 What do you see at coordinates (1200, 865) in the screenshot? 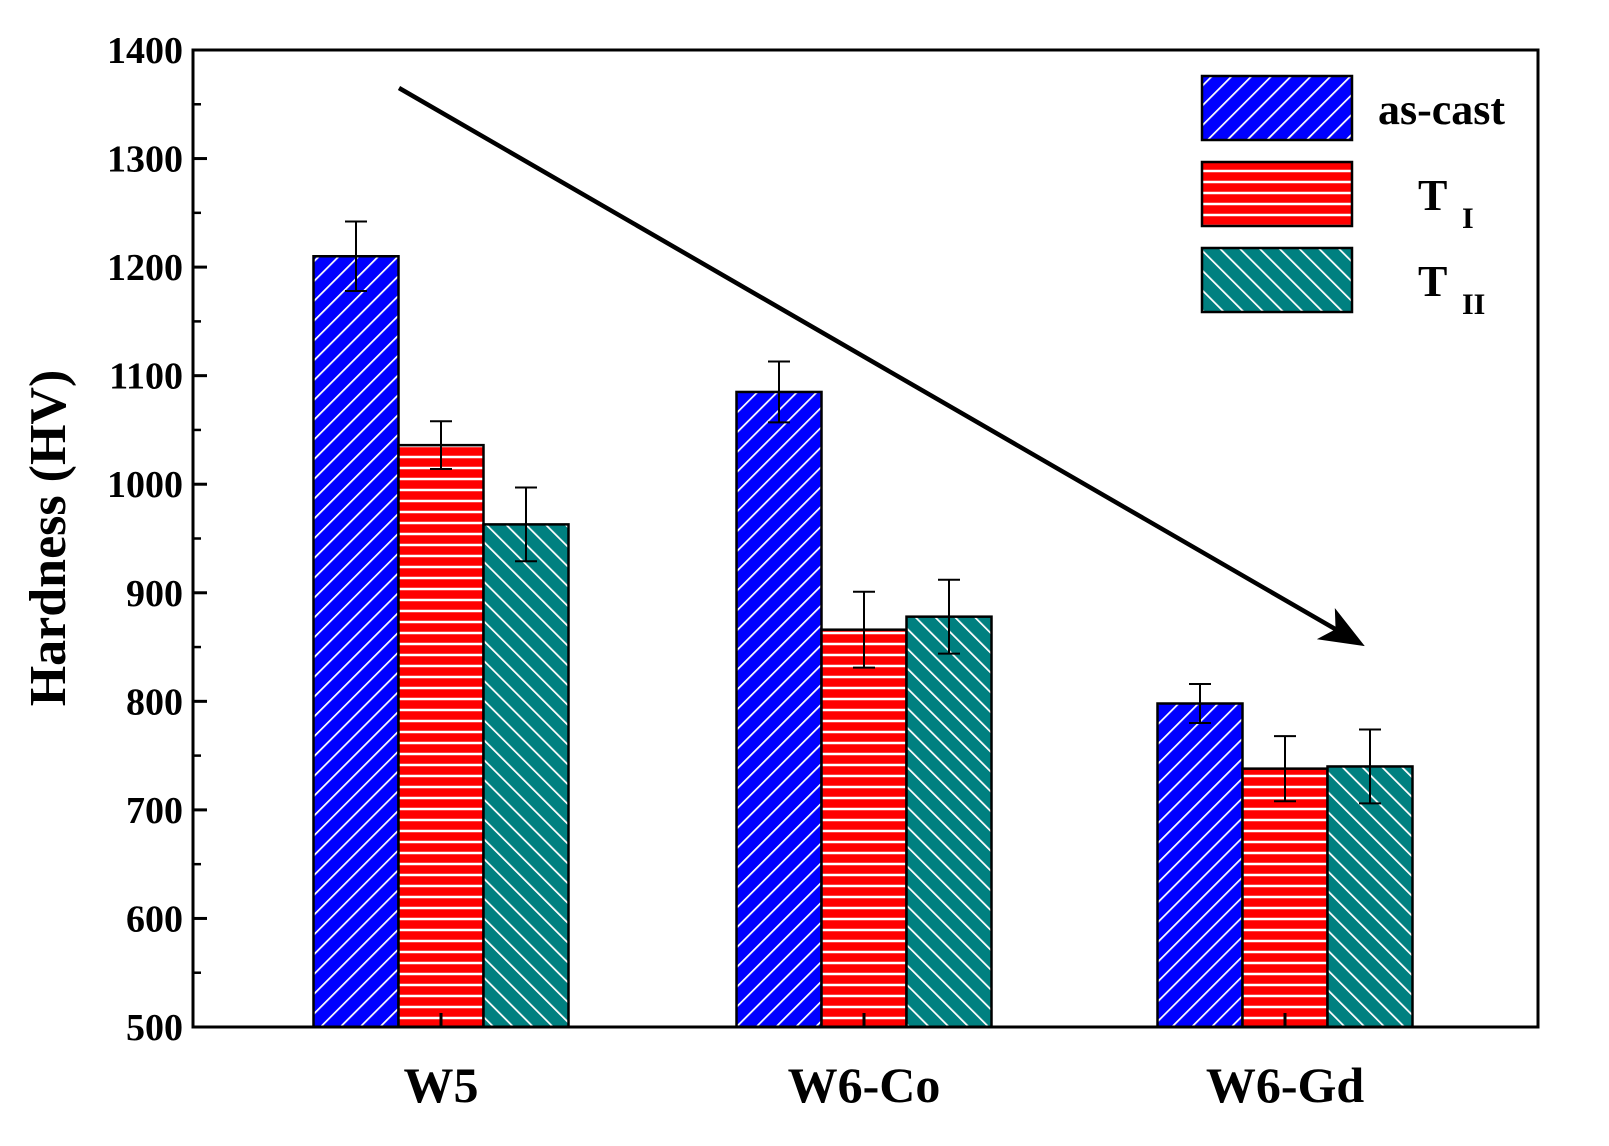
I see `bar-as-cast-W6-Gd` at bounding box center [1200, 865].